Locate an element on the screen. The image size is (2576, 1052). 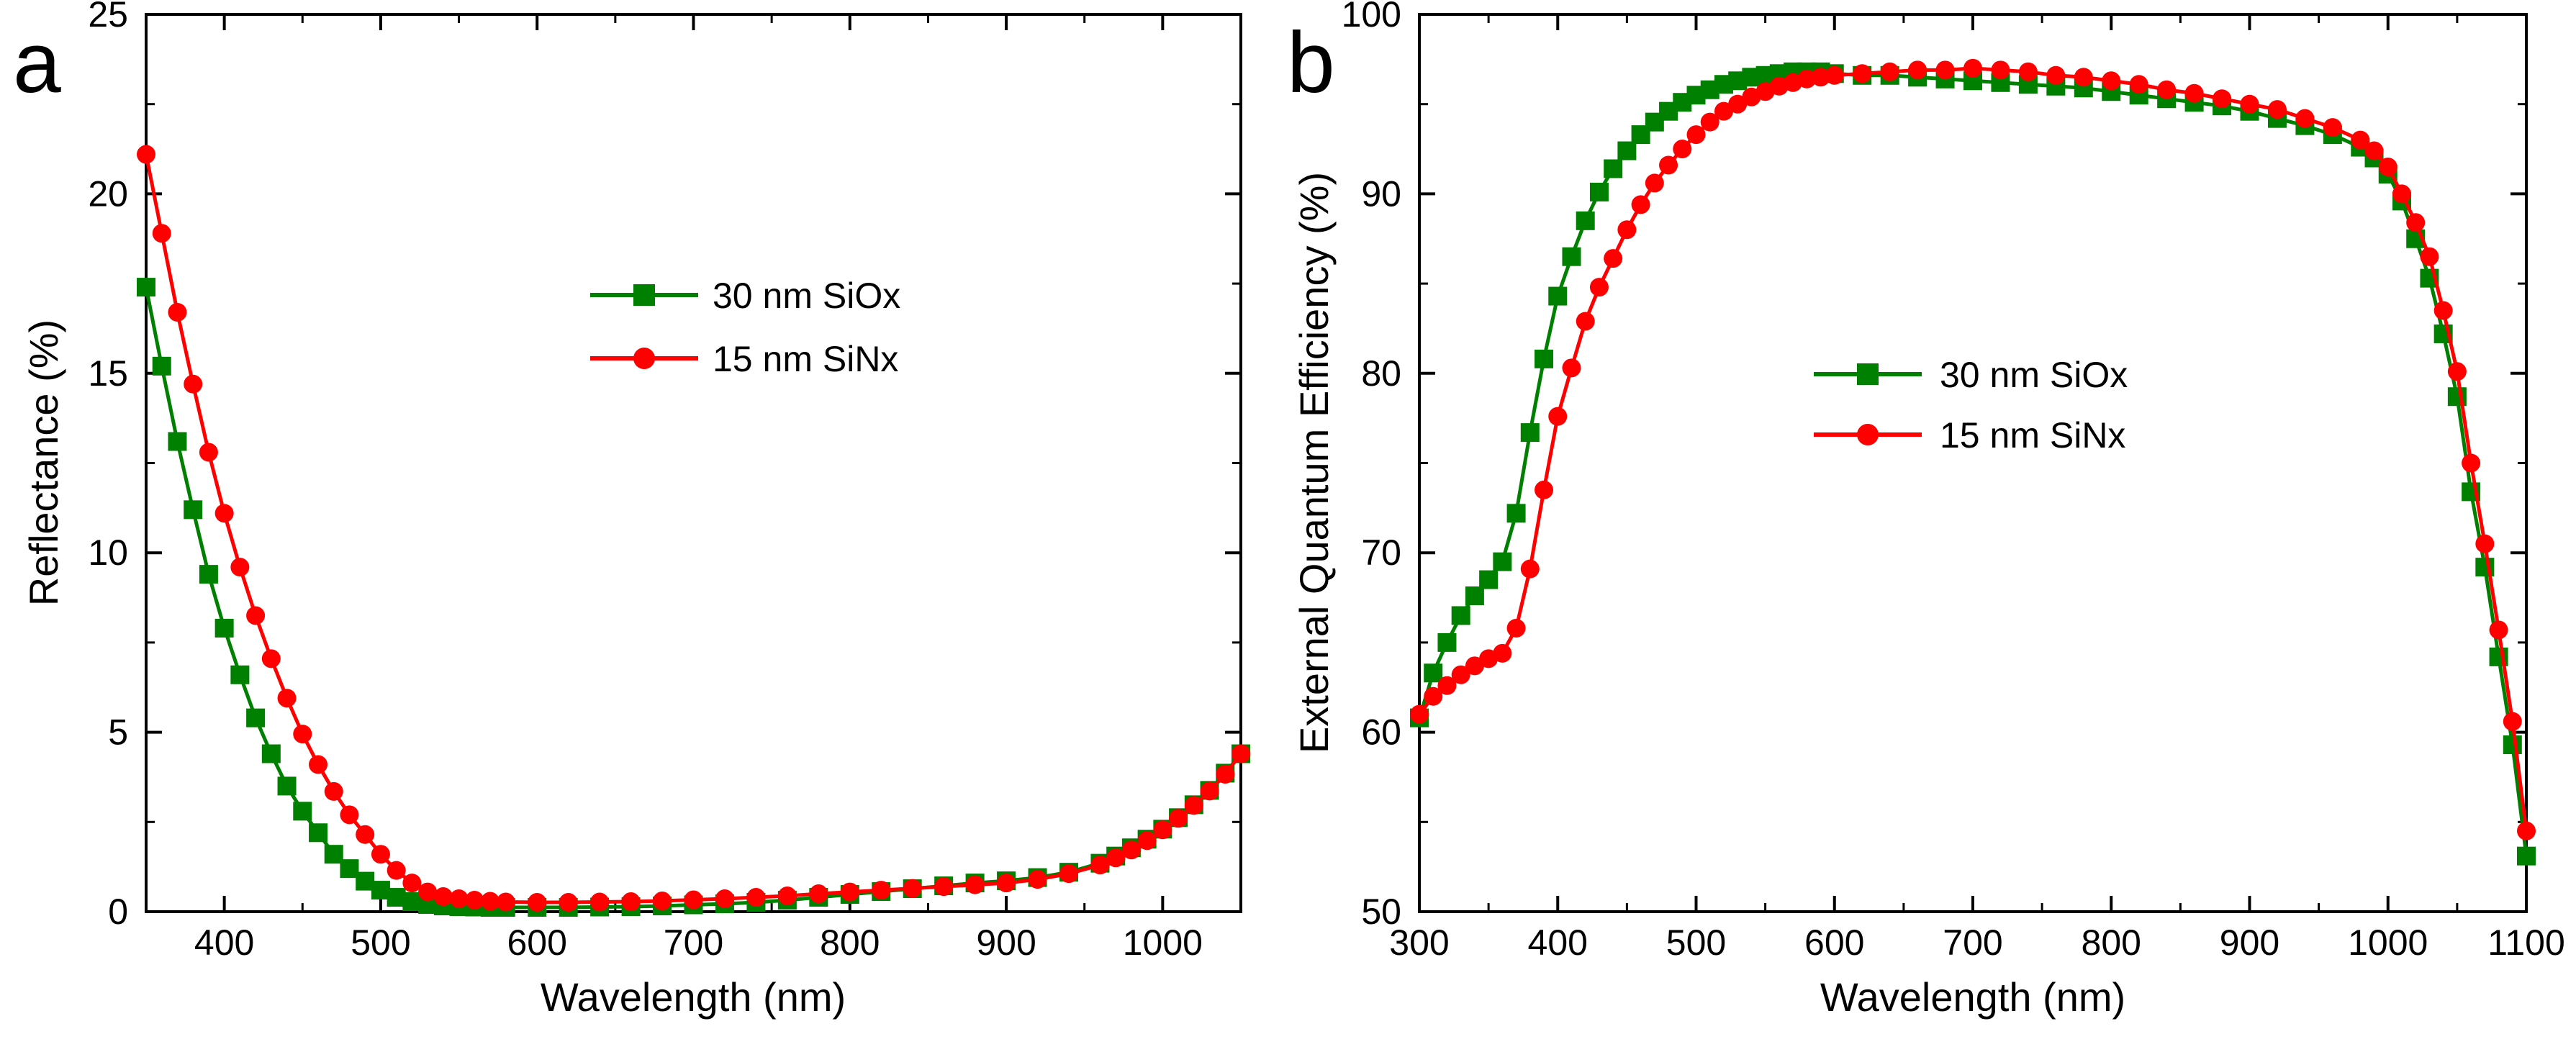
legend-b-sio-label: 30 nm SiOx is located at coordinates (2034, 375).